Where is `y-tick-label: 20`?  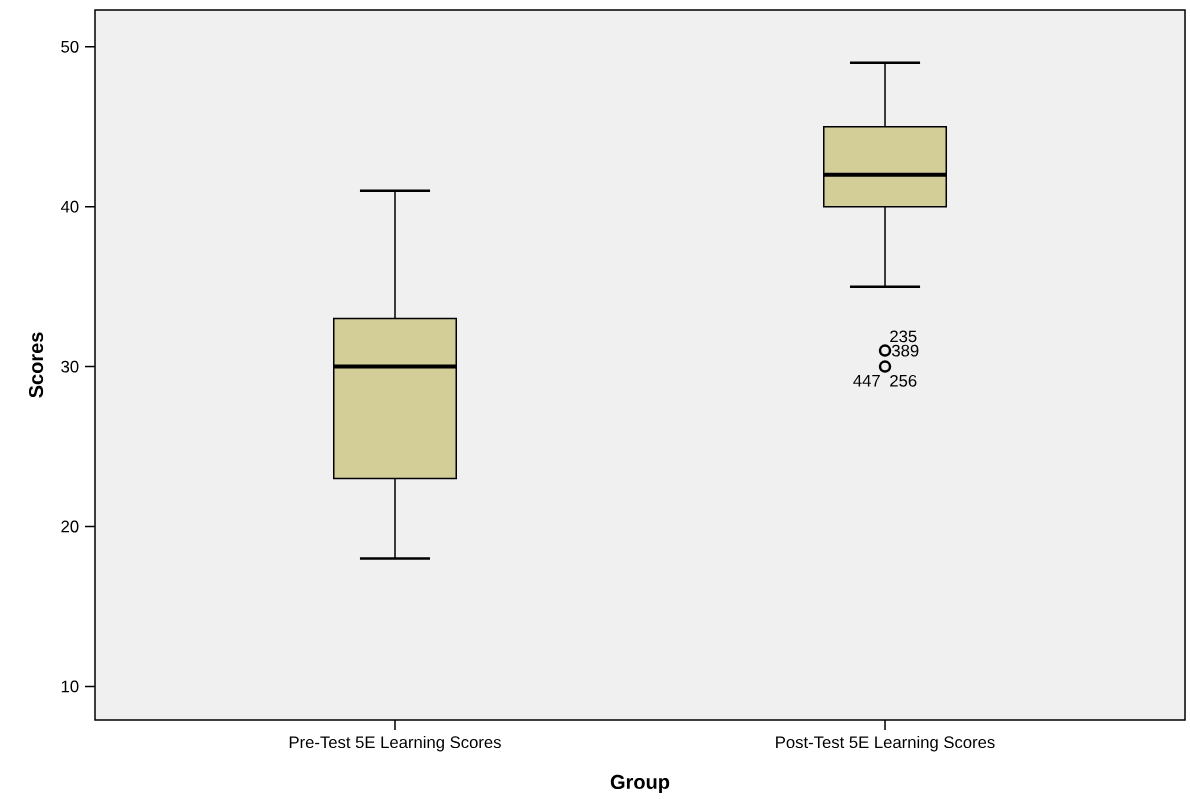 y-tick-label: 20 is located at coordinates (70, 526).